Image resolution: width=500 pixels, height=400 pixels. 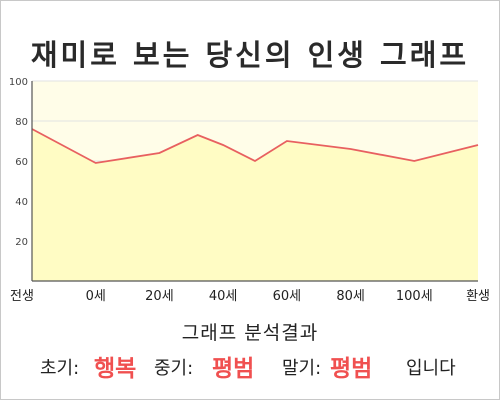 I want to click on y-tick-label: 20, so click(x=21, y=242).